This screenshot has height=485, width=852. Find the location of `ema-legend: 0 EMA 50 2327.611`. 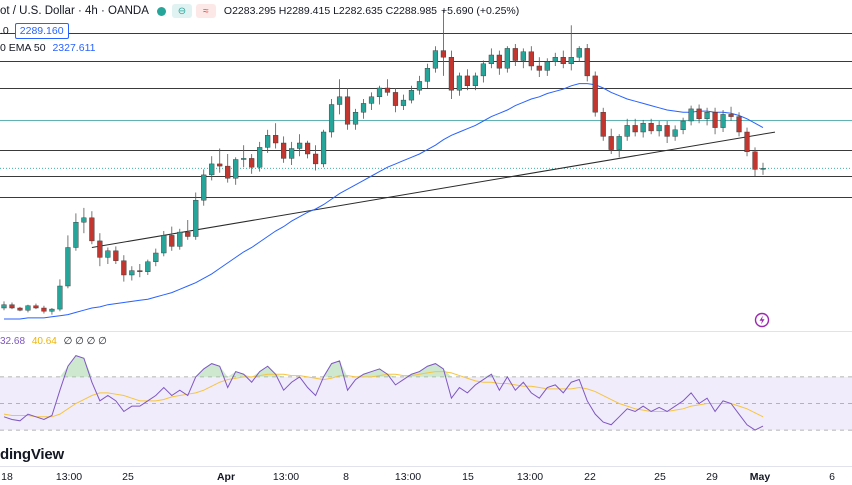

ema-legend: 0 EMA 50 2327.611 is located at coordinates (47, 48).